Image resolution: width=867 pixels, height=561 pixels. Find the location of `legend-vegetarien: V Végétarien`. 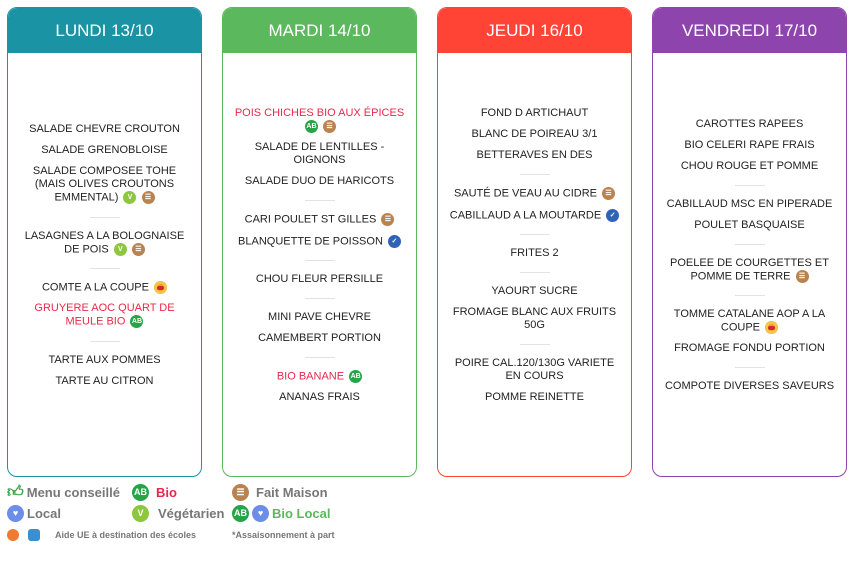

legend-vegetarien: V Végétarien is located at coordinates (182, 513).